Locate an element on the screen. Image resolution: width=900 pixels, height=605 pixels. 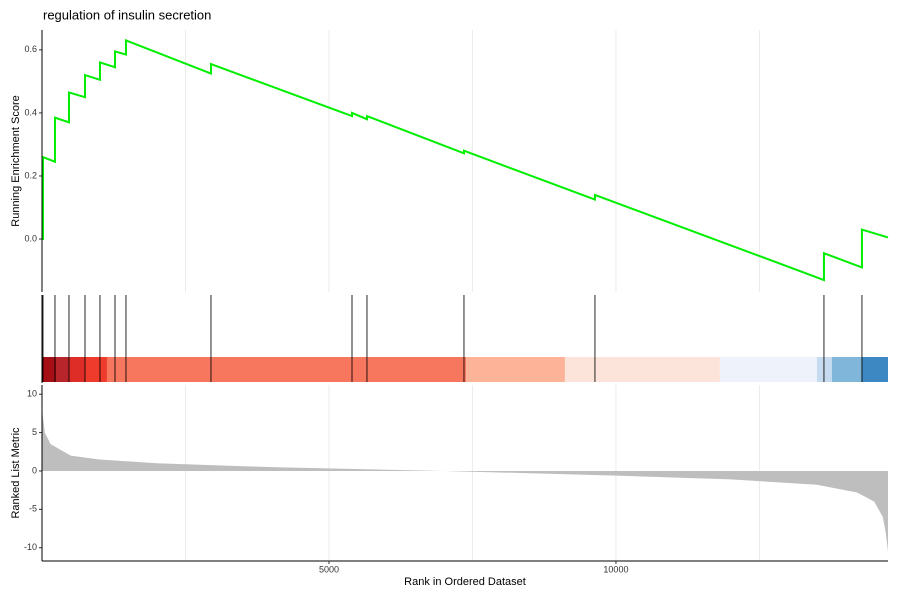
y-tick-label: 0.2 is located at coordinates (30, 175).